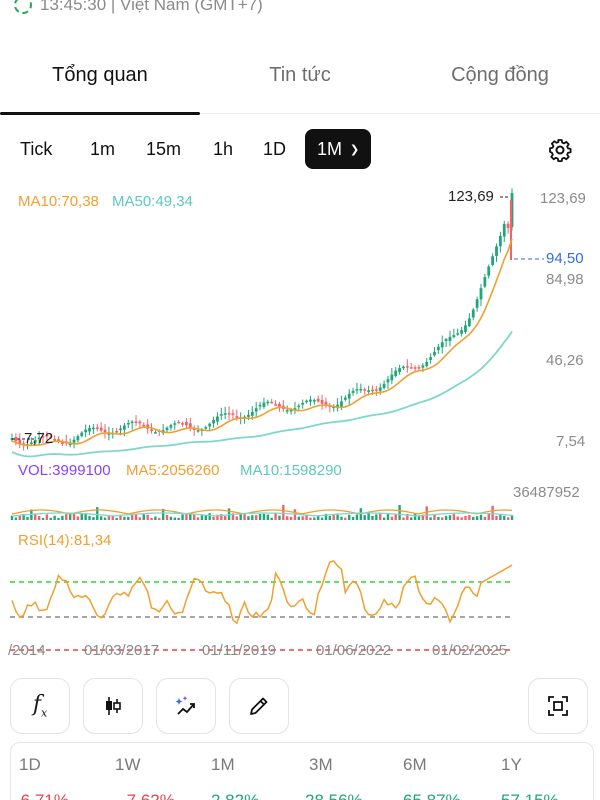 The width and height of the screenshot is (600, 800). What do you see at coordinates (42, 795) in the screenshot?
I see `perf-change-1d: -6,71%` at bounding box center [42, 795].